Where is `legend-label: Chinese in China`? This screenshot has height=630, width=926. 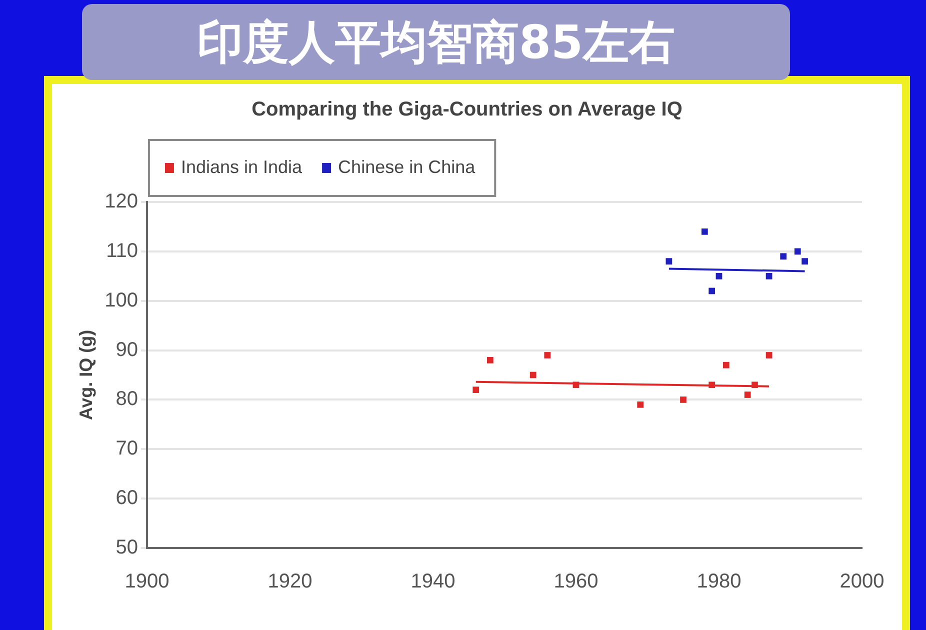
legend-label: Chinese in China is located at coordinates (407, 166).